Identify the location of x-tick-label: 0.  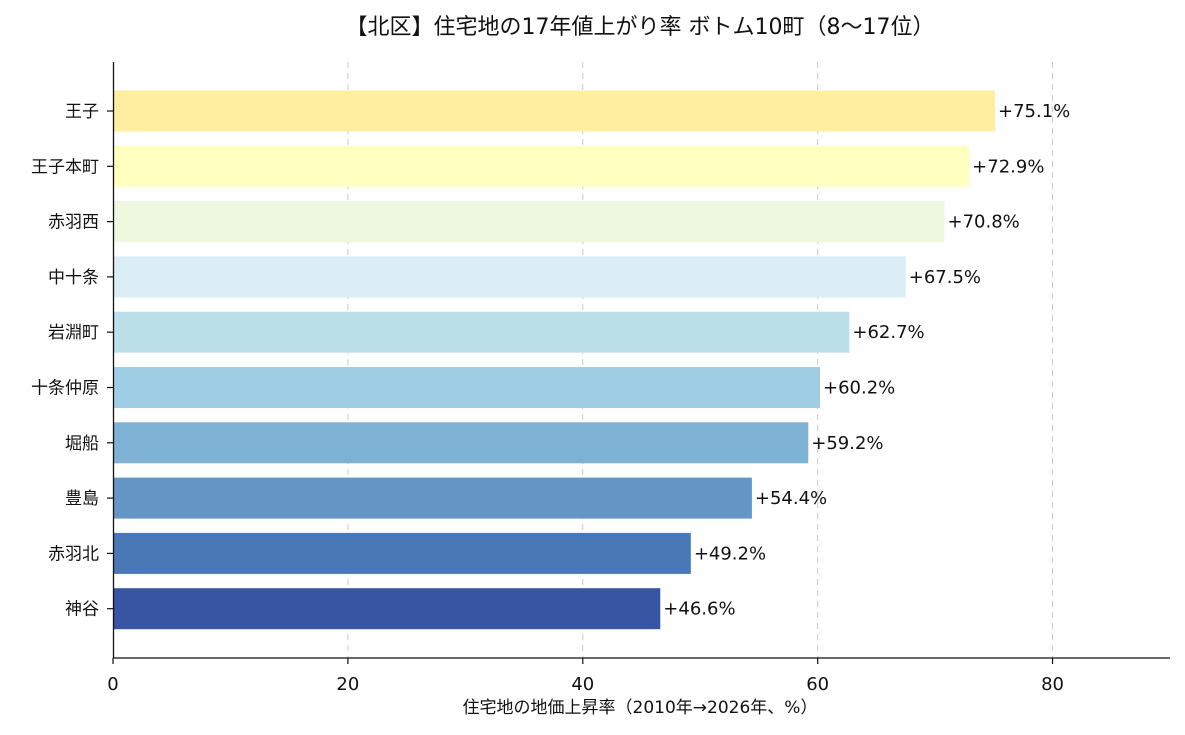
(112, 684).